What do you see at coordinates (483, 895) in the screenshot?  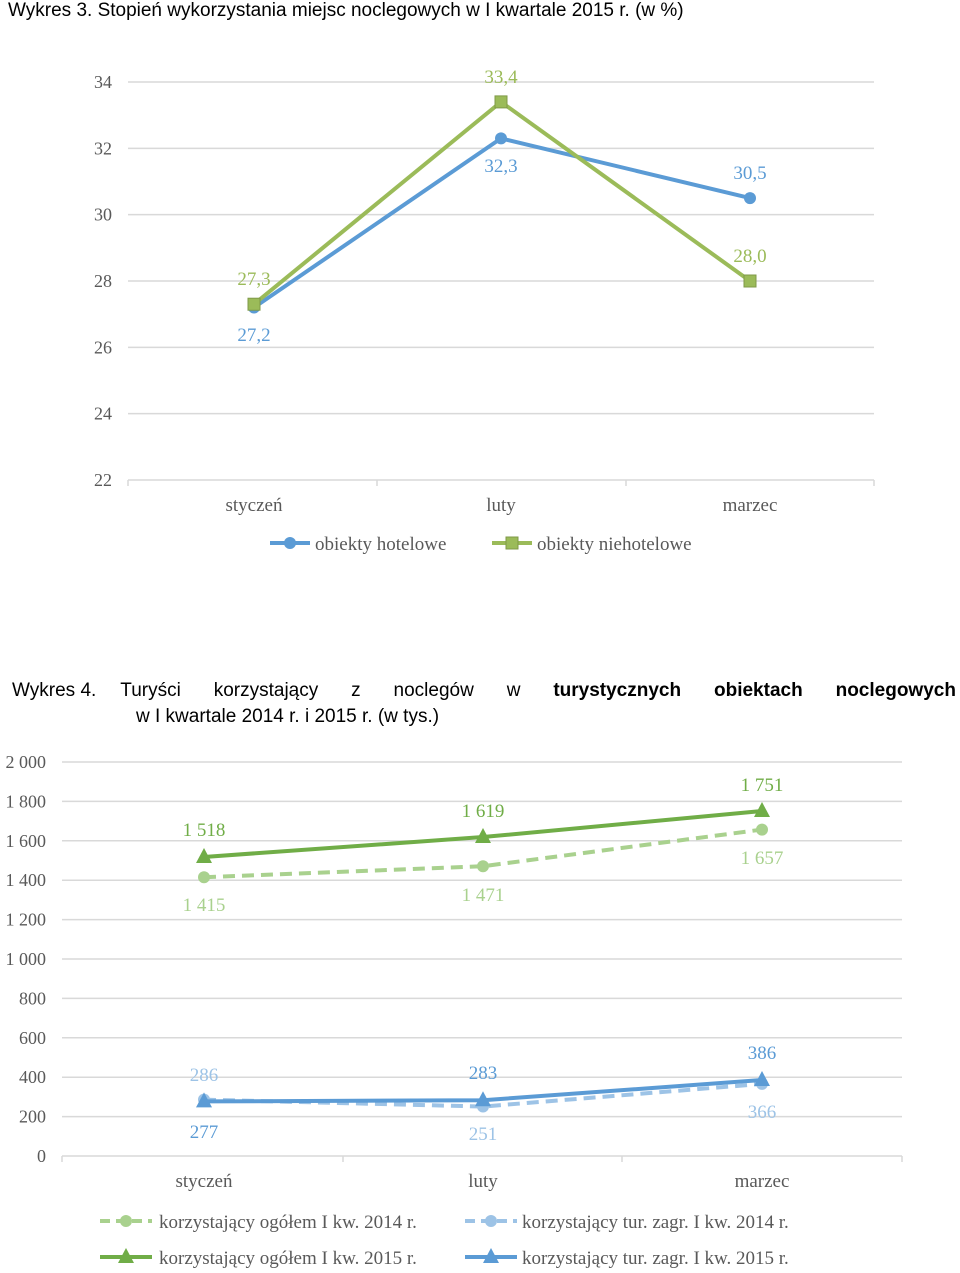 I see `data-label: 1 471` at bounding box center [483, 895].